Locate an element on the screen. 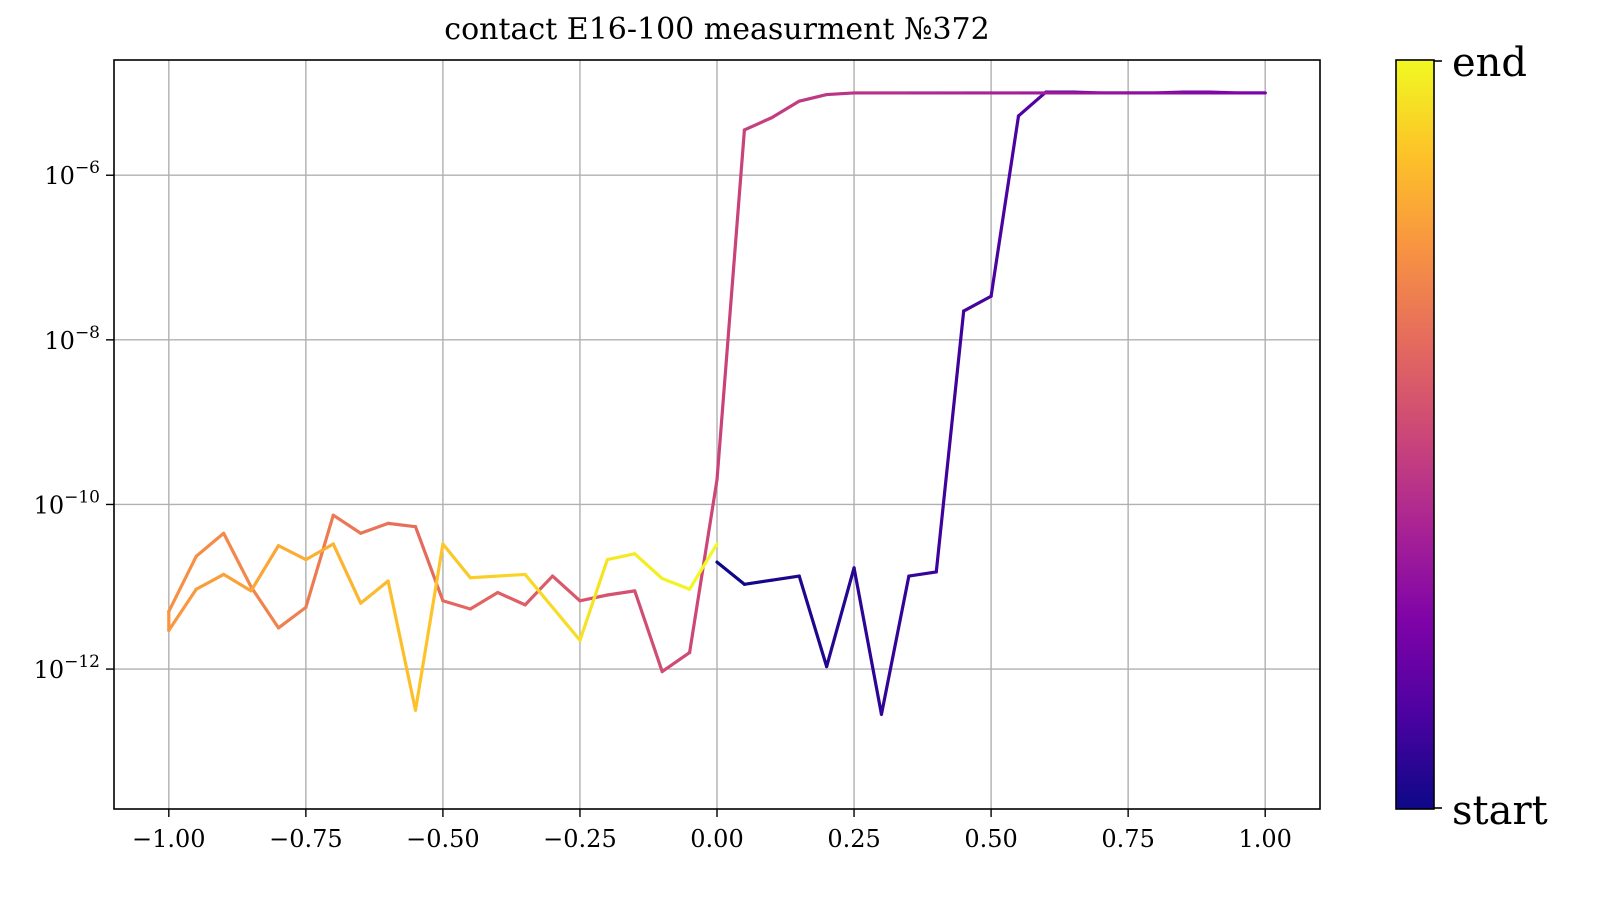  x-tick-label: 1.00 is located at coordinates (1264, 839).